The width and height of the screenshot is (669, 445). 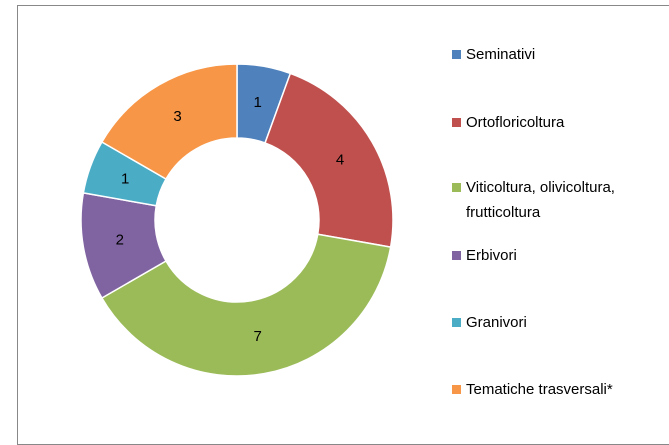 I want to click on legend-label: Seminativi, so click(x=501, y=54).